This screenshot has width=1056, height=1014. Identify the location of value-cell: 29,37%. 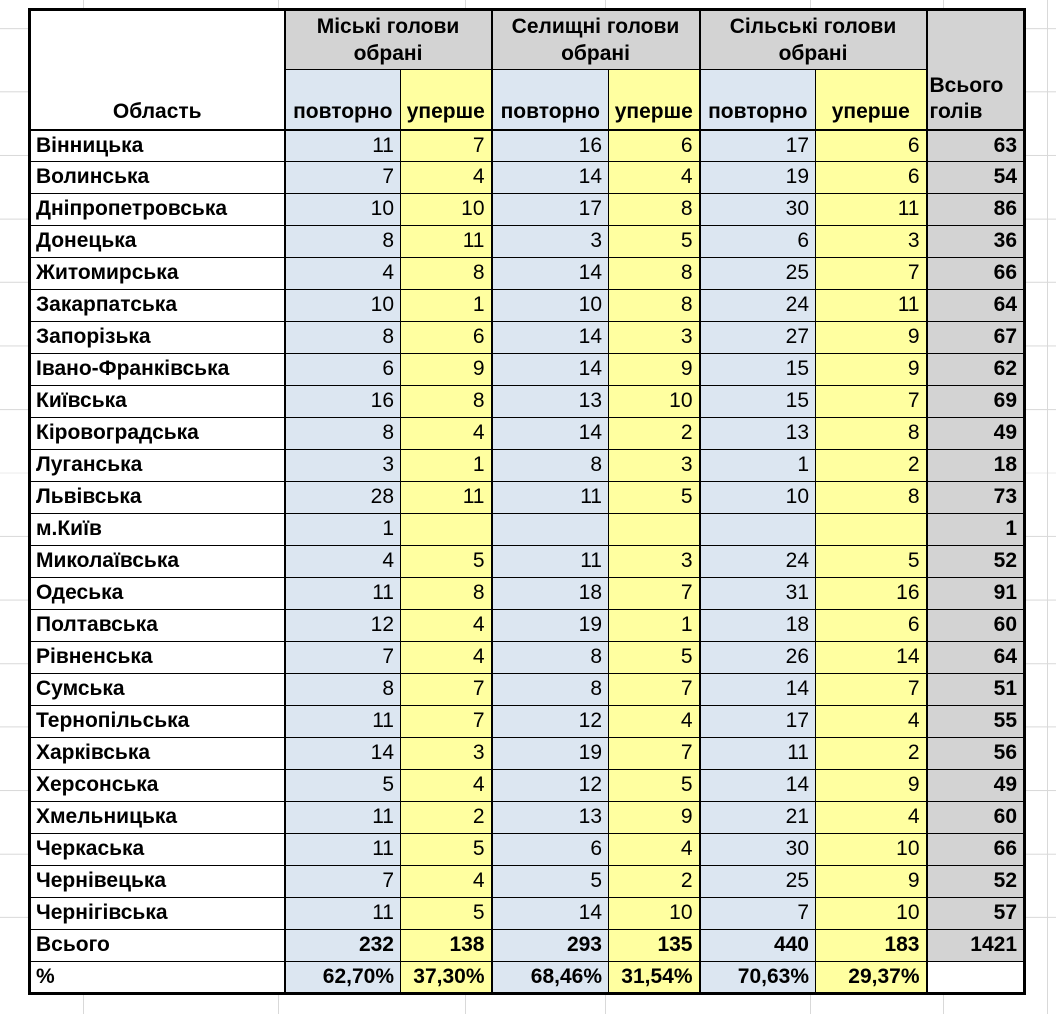
(871, 977).